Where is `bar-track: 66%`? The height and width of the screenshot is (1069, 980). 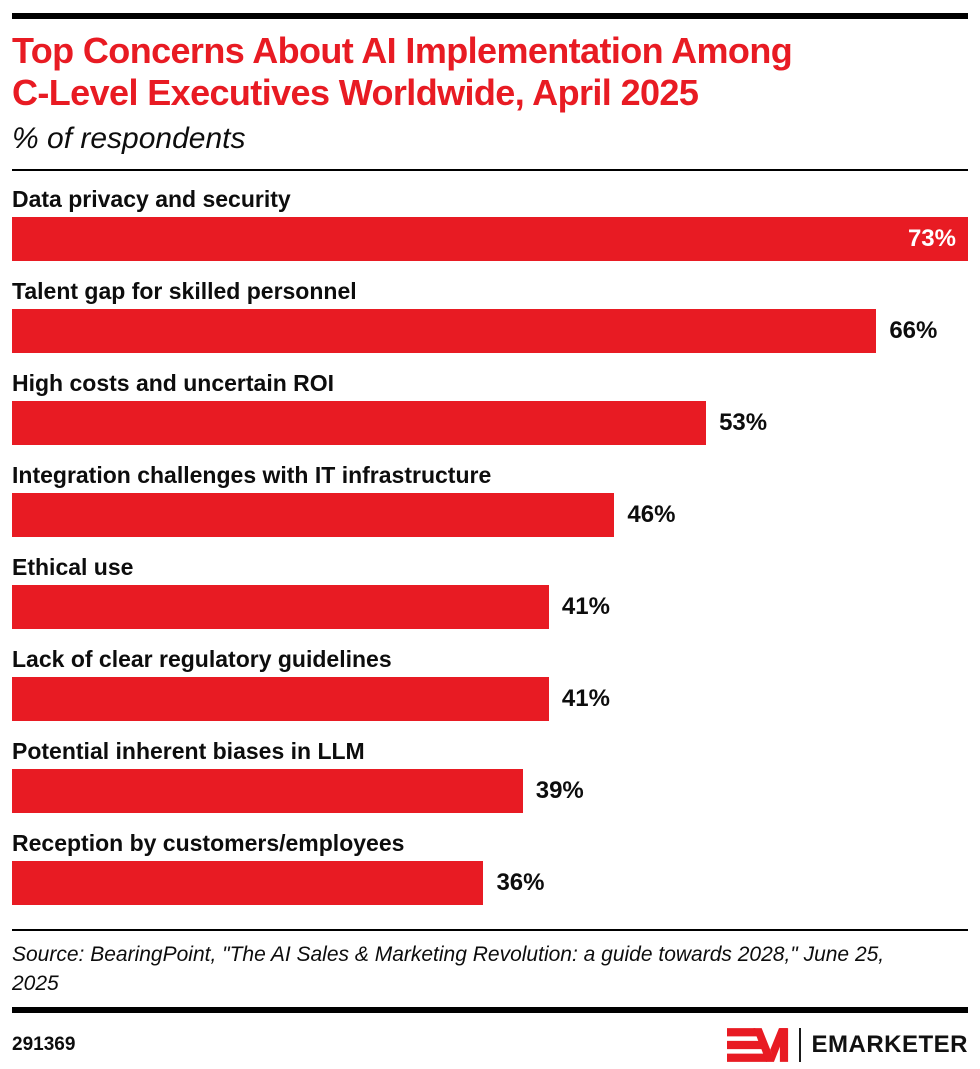
bar-track: 66% is located at coordinates (490, 331).